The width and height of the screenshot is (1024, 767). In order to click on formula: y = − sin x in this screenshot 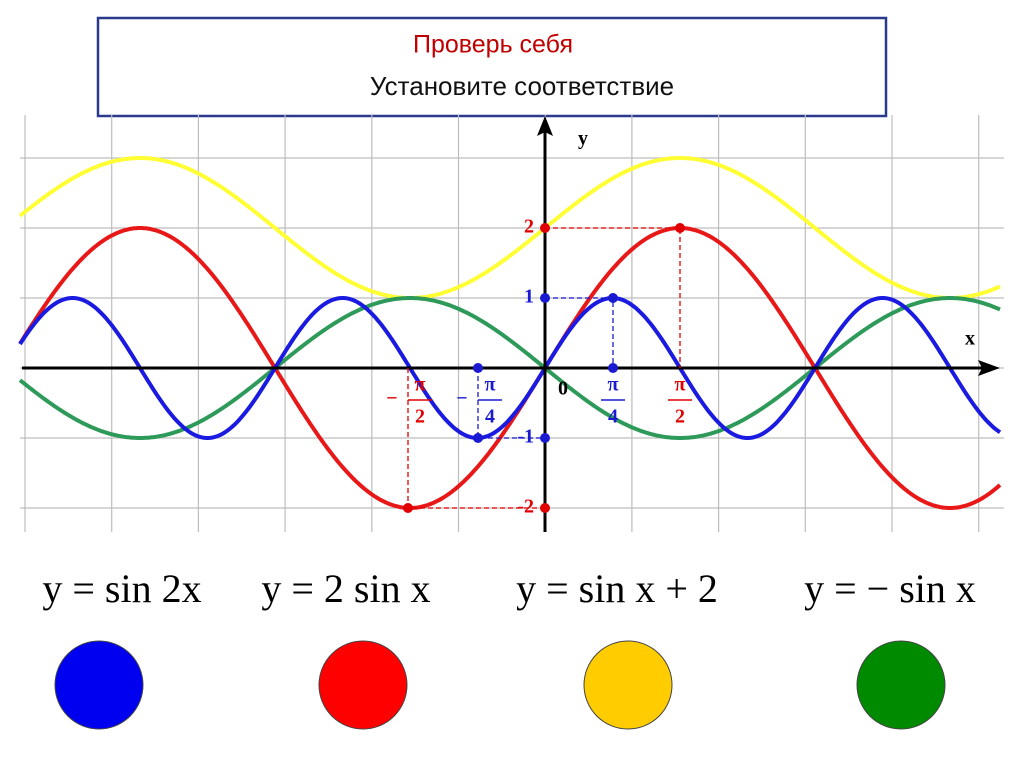, I will do `click(890, 588)`.